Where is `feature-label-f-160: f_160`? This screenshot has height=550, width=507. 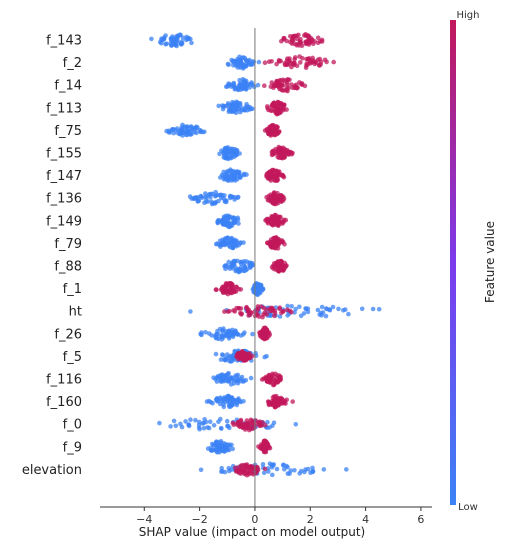
feature-label-f-160: f_160 is located at coordinates (64, 402).